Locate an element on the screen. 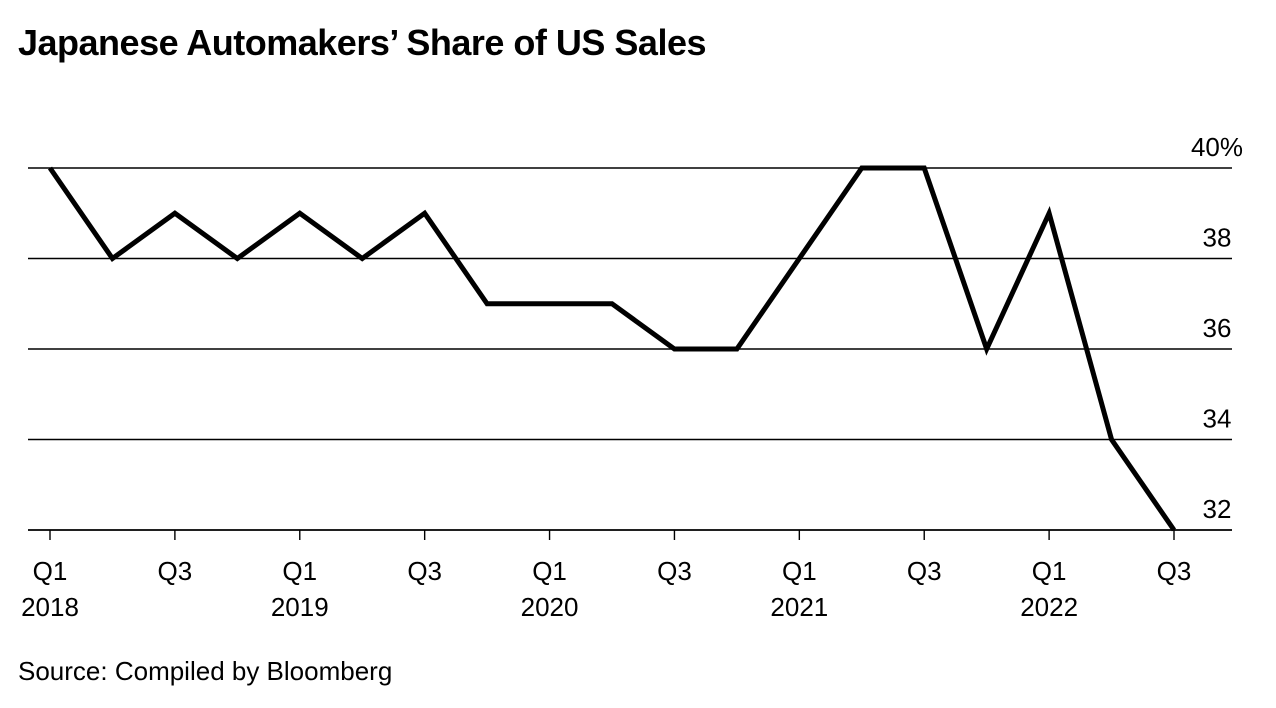  y-tick-label: 34 is located at coordinates (1217, 419).